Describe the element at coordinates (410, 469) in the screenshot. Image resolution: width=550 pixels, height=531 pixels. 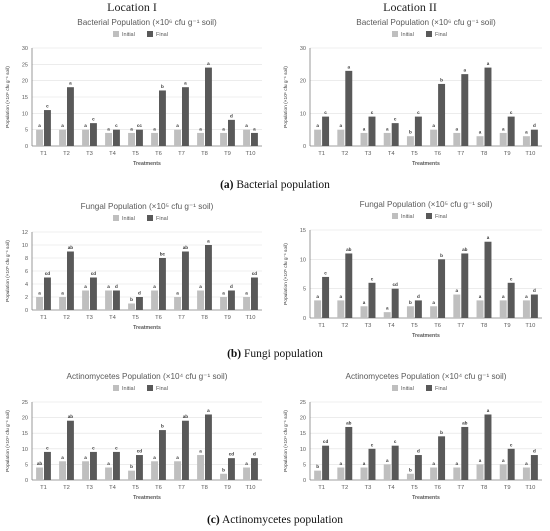
I see `data-label-initial: b` at that location.